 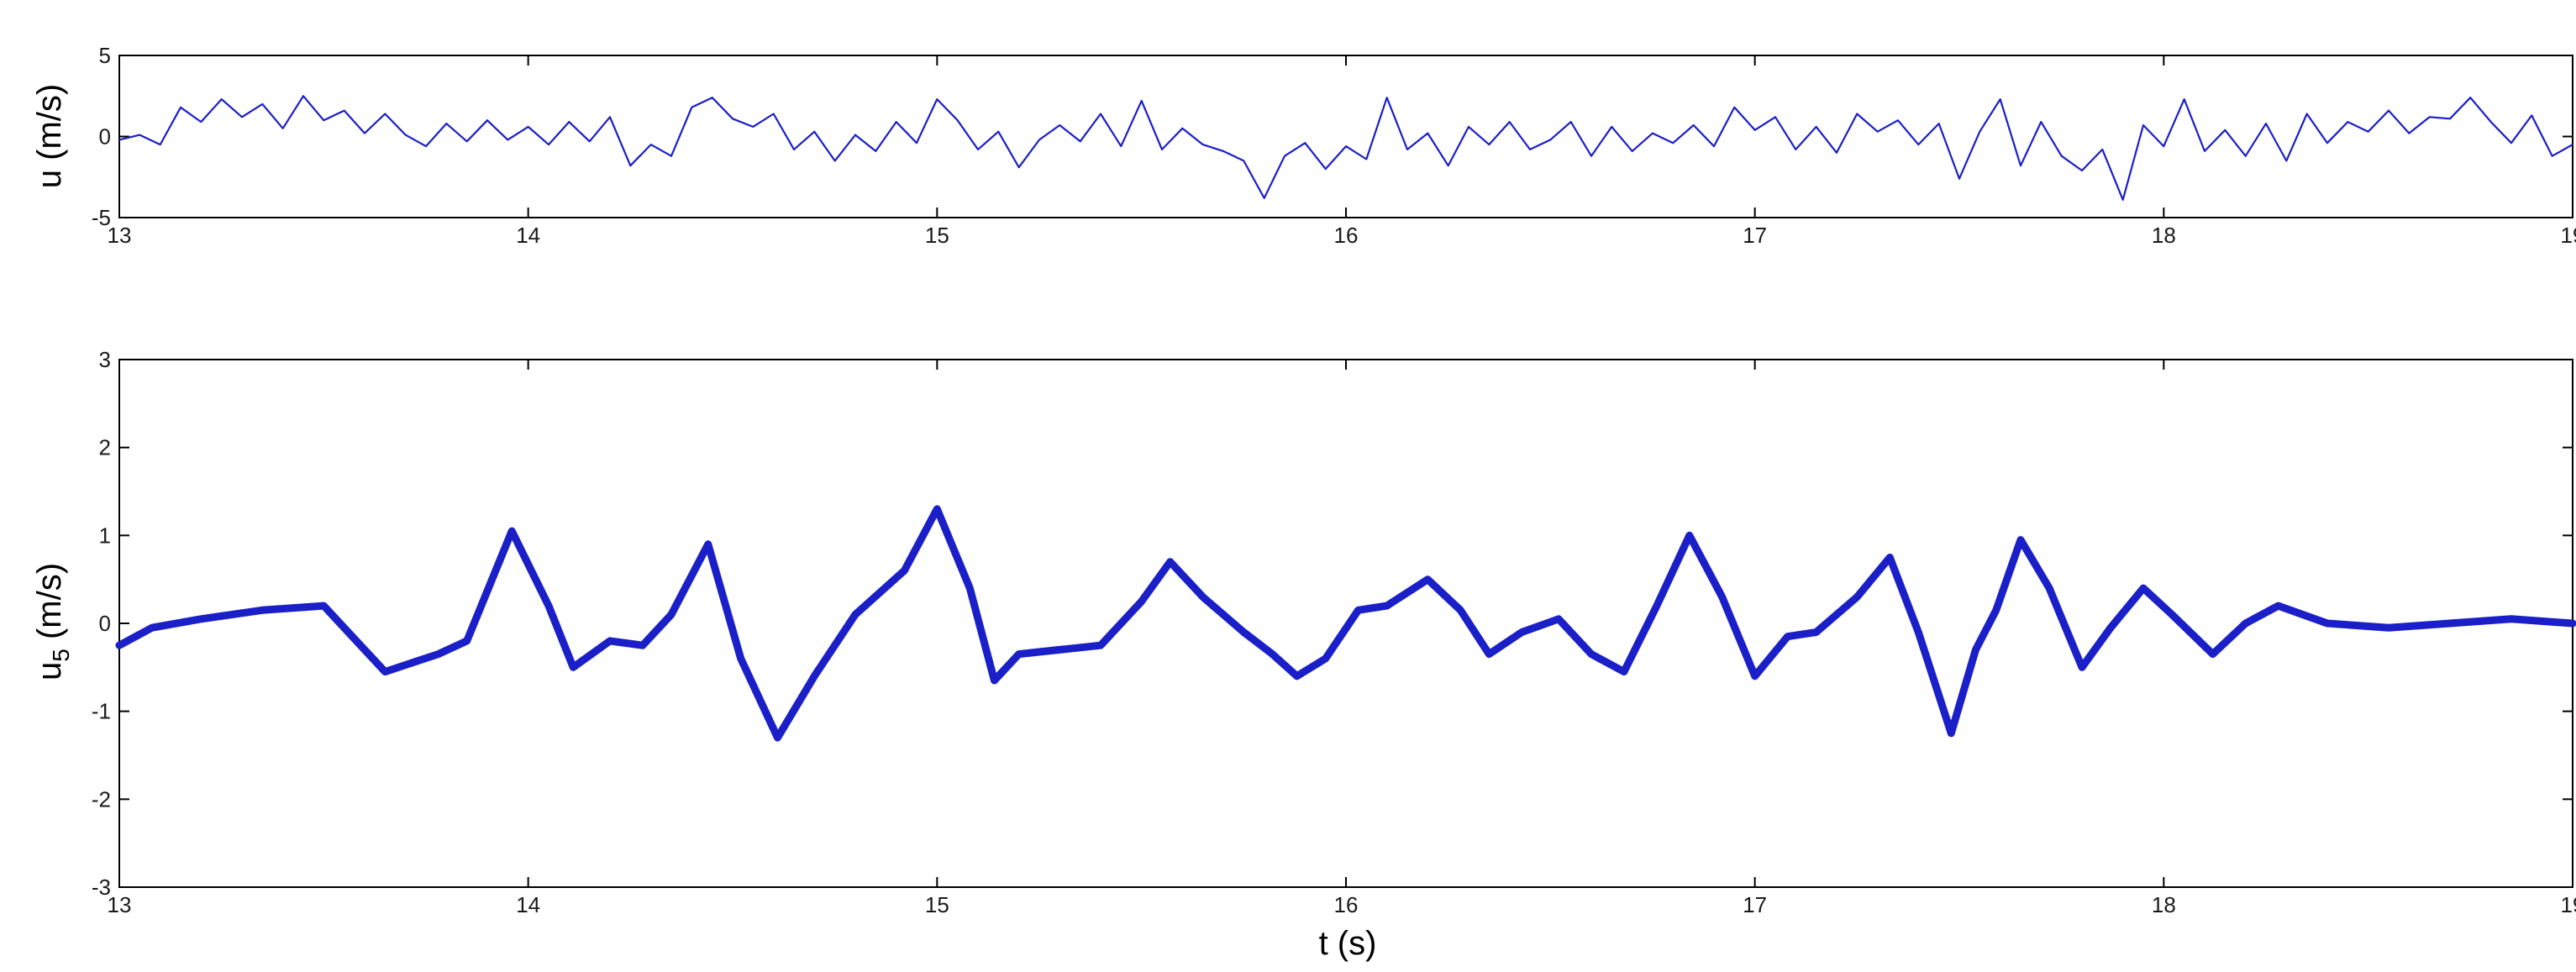 I want to click on bottom-y-axis-label: u5 (m/s), so click(x=52, y=622).